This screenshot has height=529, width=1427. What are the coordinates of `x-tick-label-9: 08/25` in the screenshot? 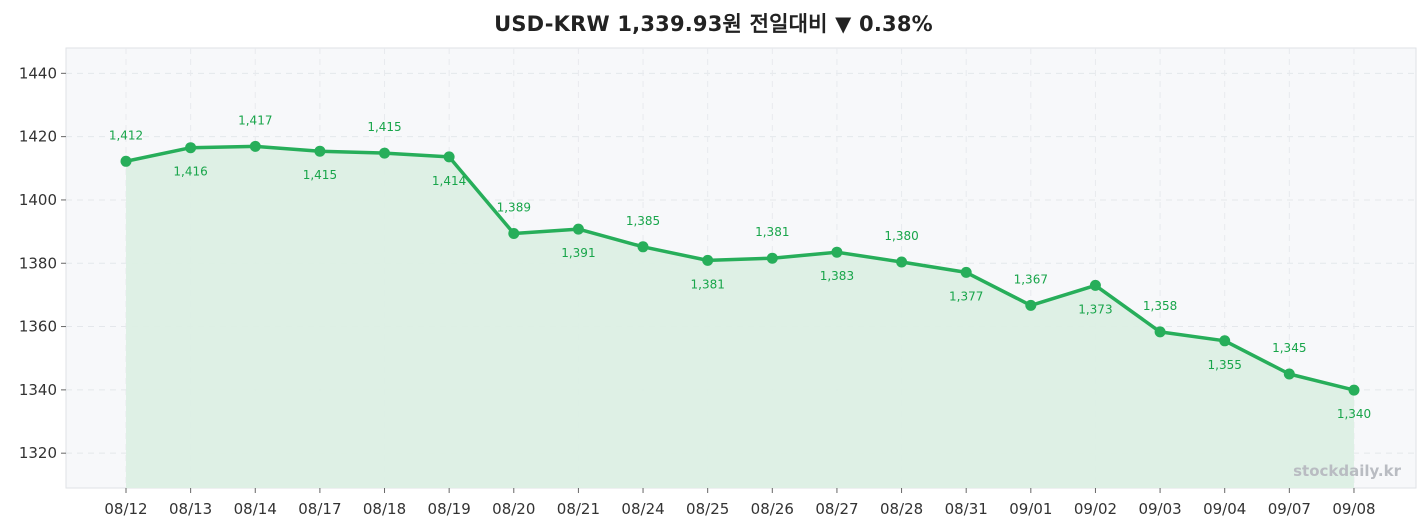 It's located at (707, 509).